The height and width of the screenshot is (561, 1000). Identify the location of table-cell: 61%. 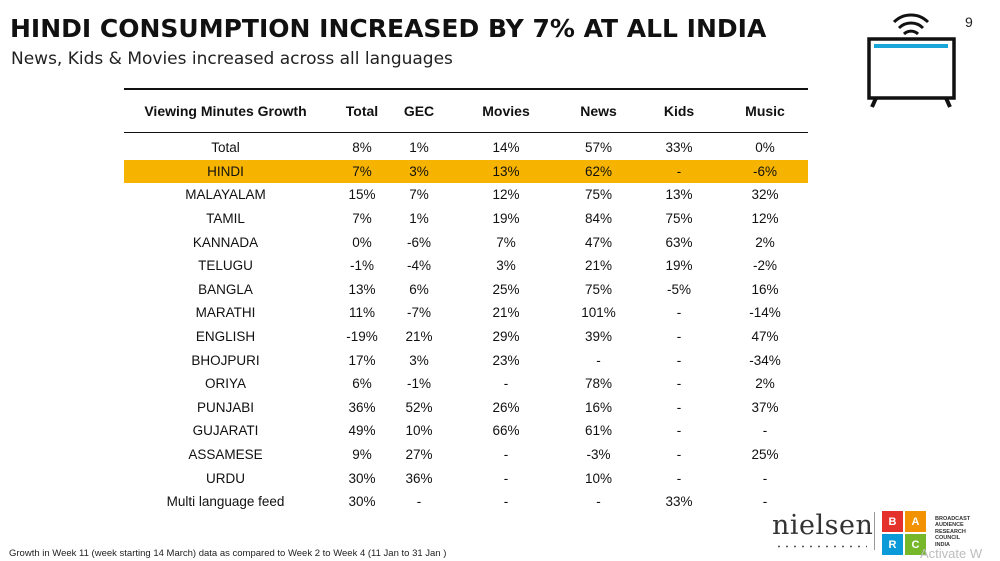
(598, 431).